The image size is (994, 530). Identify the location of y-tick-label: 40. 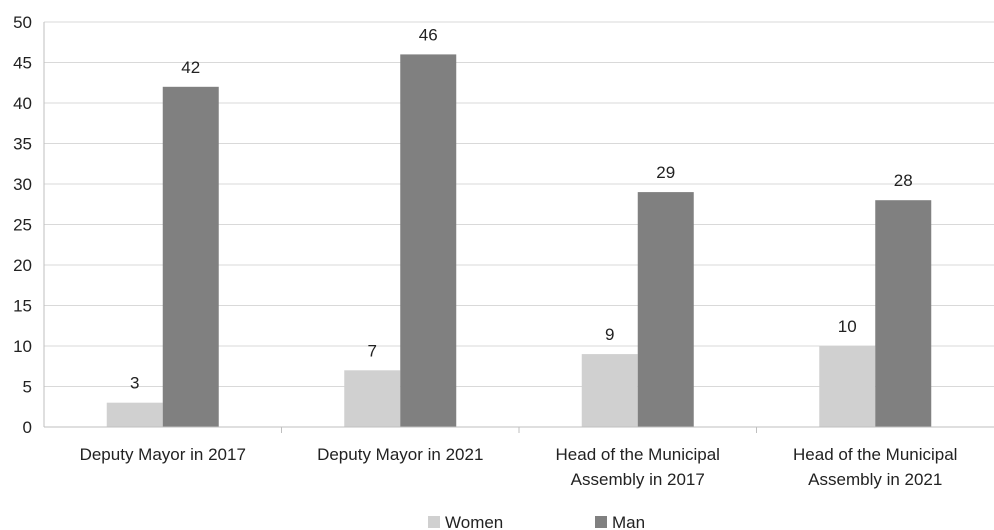
(22, 103).